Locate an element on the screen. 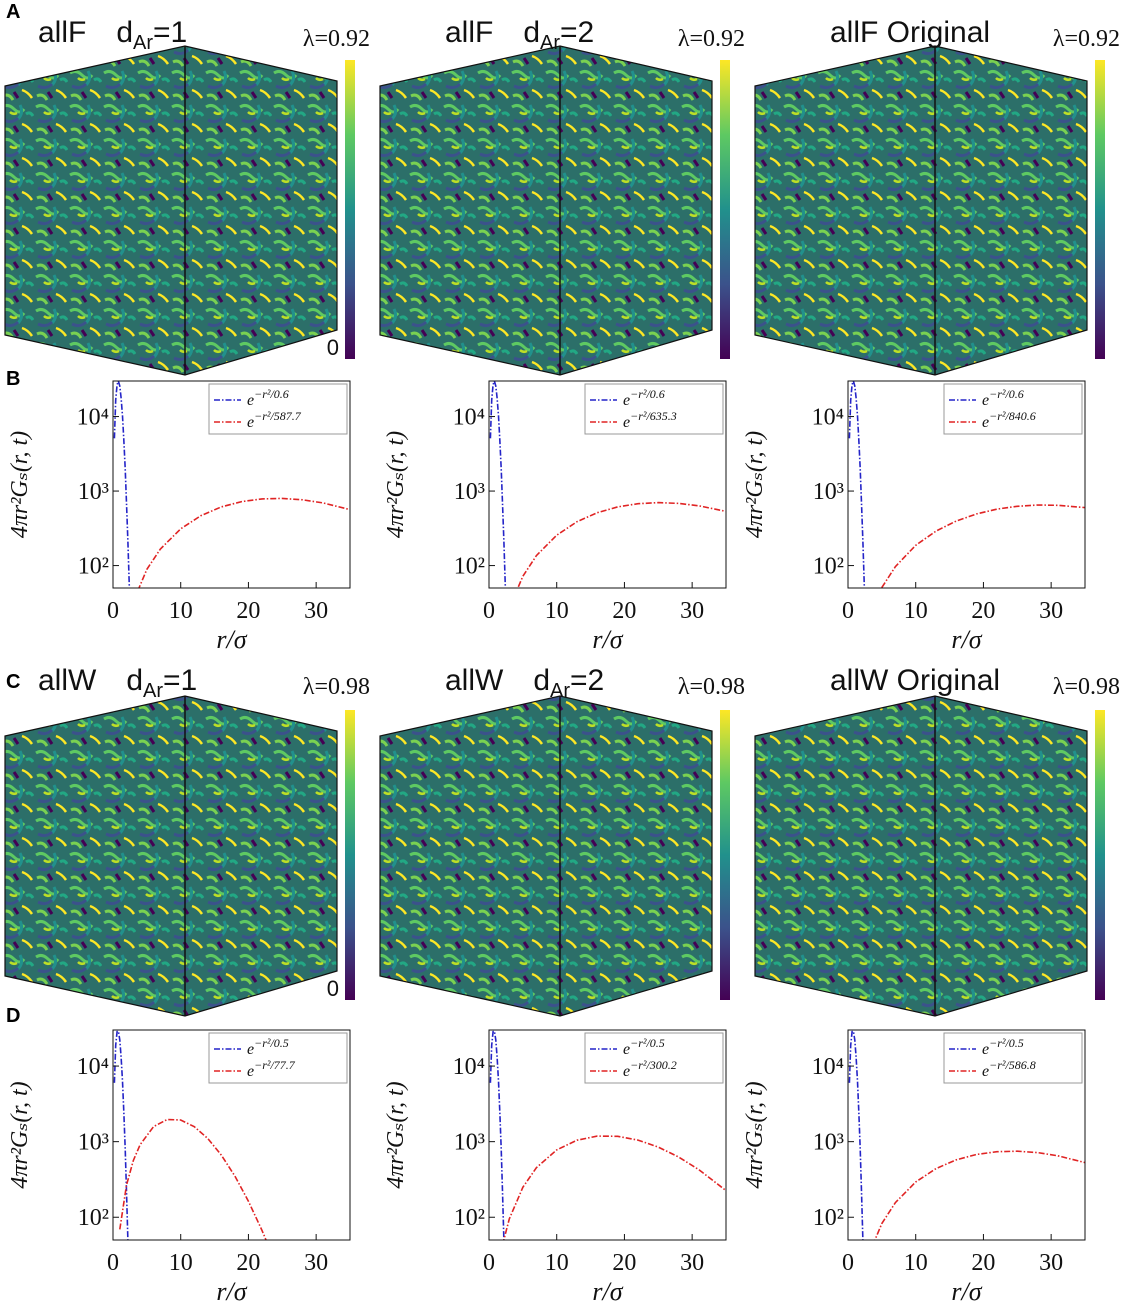 Image resolution: width=1125 pixels, height=1311 pixels. legend-exponent: −r²/840.6 is located at coordinates (1012, 416).